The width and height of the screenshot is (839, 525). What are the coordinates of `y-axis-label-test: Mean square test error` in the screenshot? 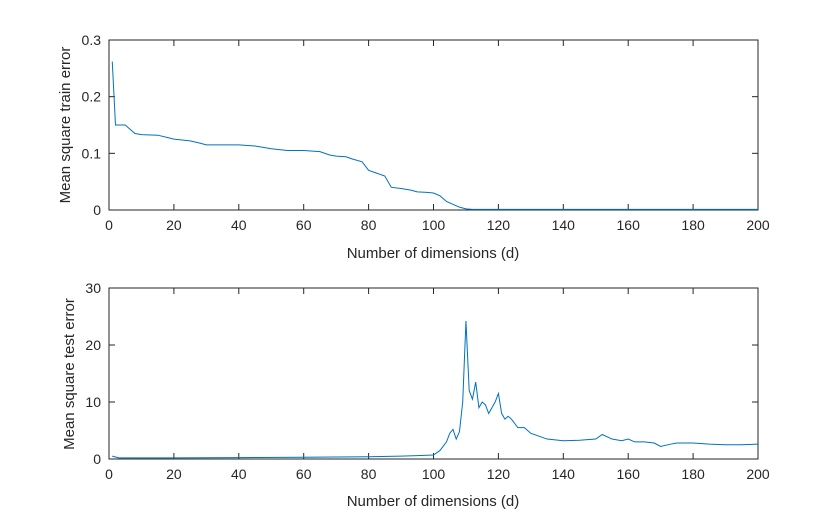 It's located at (69, 374).